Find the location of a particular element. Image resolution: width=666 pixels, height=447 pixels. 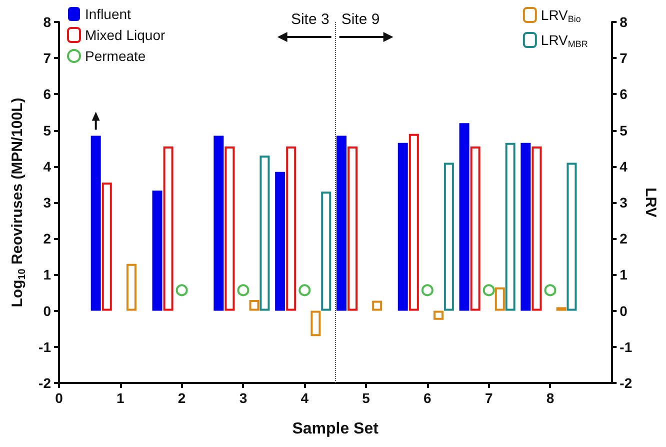

y2-tick-label: 5 is located at coordinates (624, 130).